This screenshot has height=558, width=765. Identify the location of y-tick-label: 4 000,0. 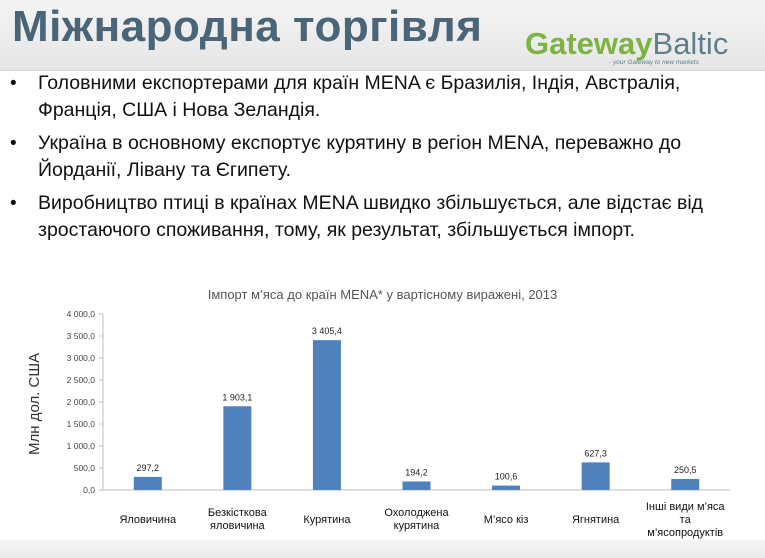
(81, 314).